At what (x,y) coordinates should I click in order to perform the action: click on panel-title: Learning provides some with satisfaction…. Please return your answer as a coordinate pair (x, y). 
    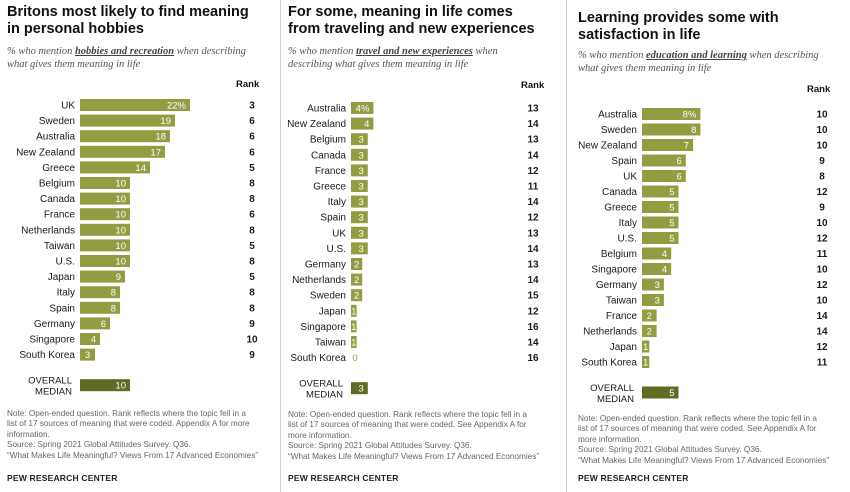
    Looking at the image, I should click on (678, 26).